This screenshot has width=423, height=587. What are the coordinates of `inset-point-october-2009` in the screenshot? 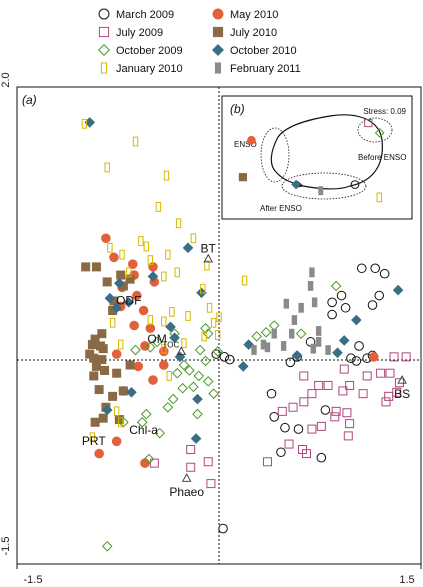 It's located at (379, 133).